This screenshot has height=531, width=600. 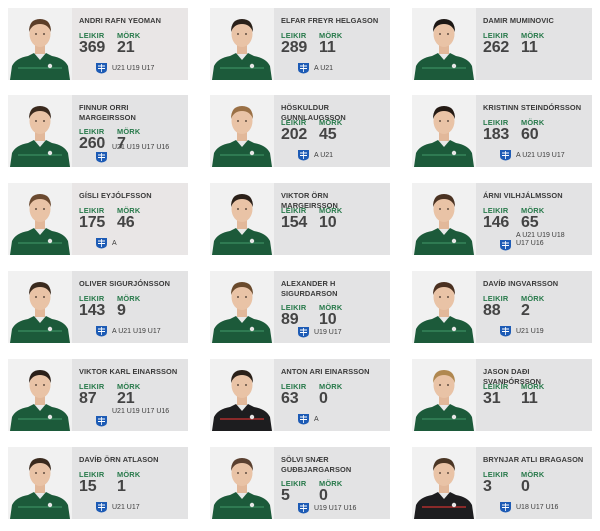 What do you see at coordinates (98, 219) in the screenshot?
I see `player-card: GÍSLI EYJÓLFSSON LEIKIR MÖRK 175 46 A` at bounding box center [98, 219].